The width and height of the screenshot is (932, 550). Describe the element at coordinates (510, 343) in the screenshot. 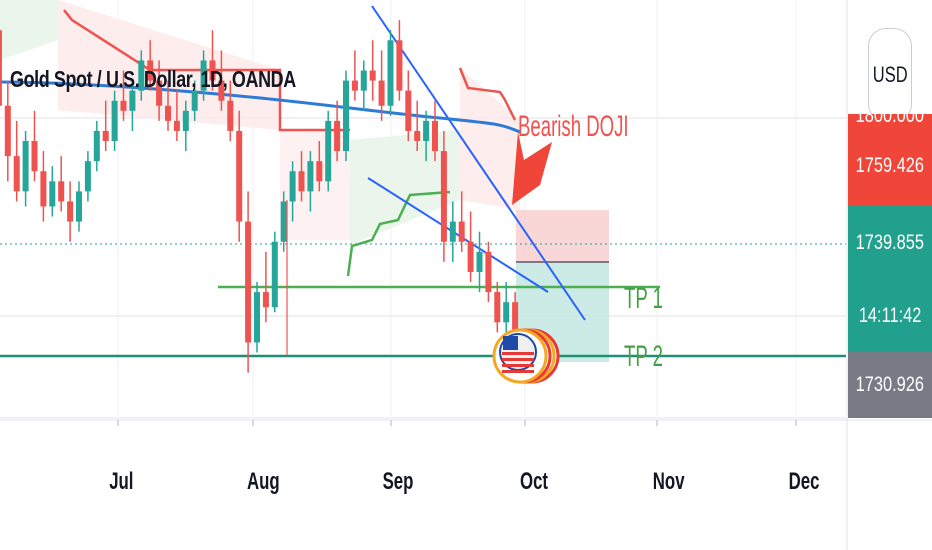

I see `flag-canton` at that location.